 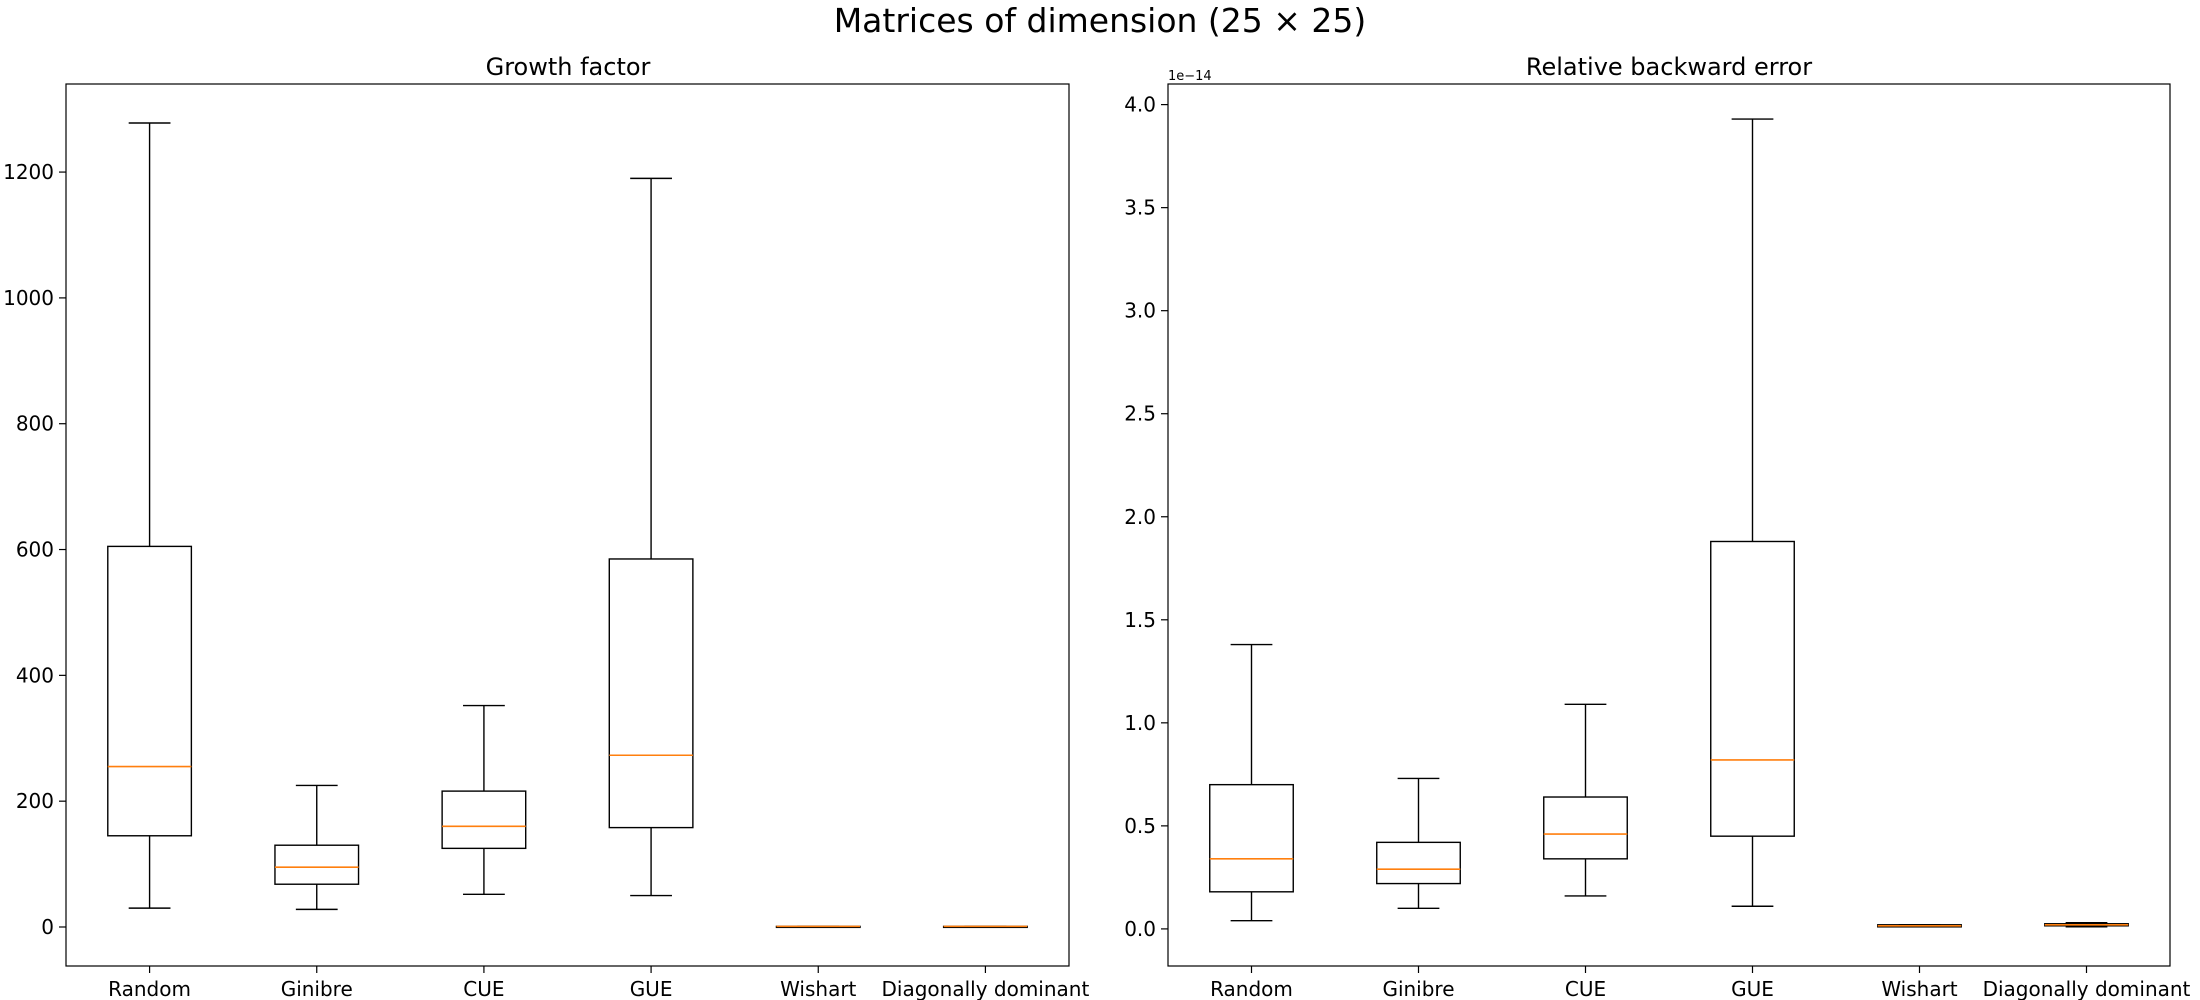 I want to click on growth-factor-y-tick-label: 200, so click(x=35, y=801).